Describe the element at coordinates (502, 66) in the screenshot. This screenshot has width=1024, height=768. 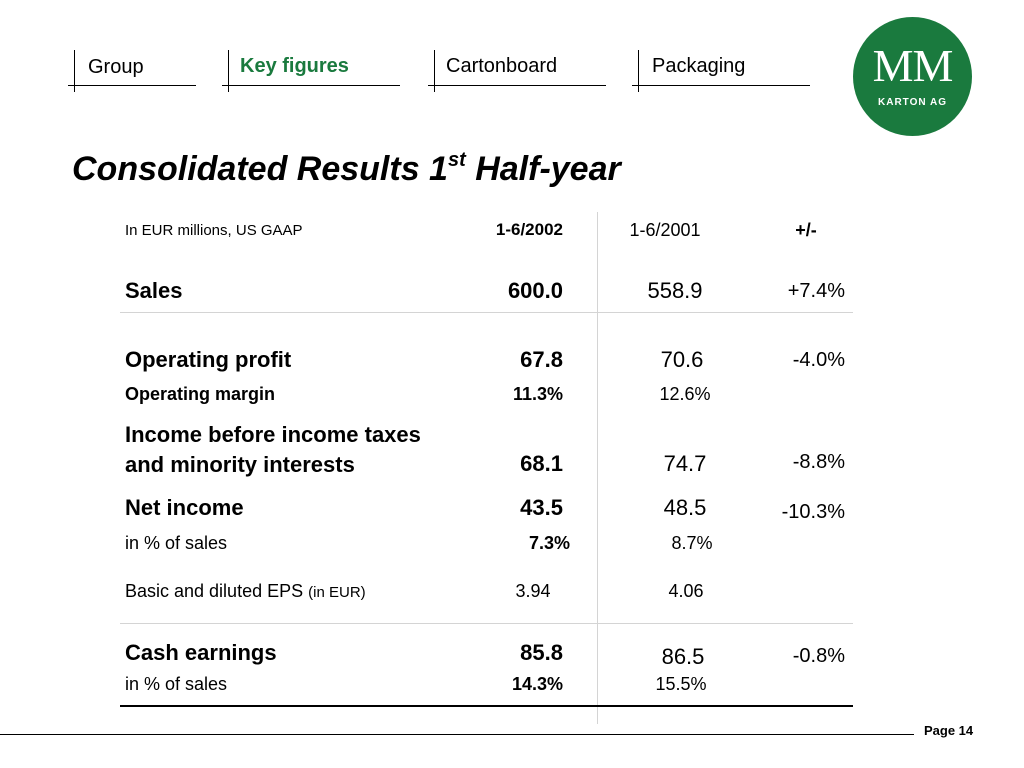
I see `tab-cartonboard-label: Cartonboard` at that location.